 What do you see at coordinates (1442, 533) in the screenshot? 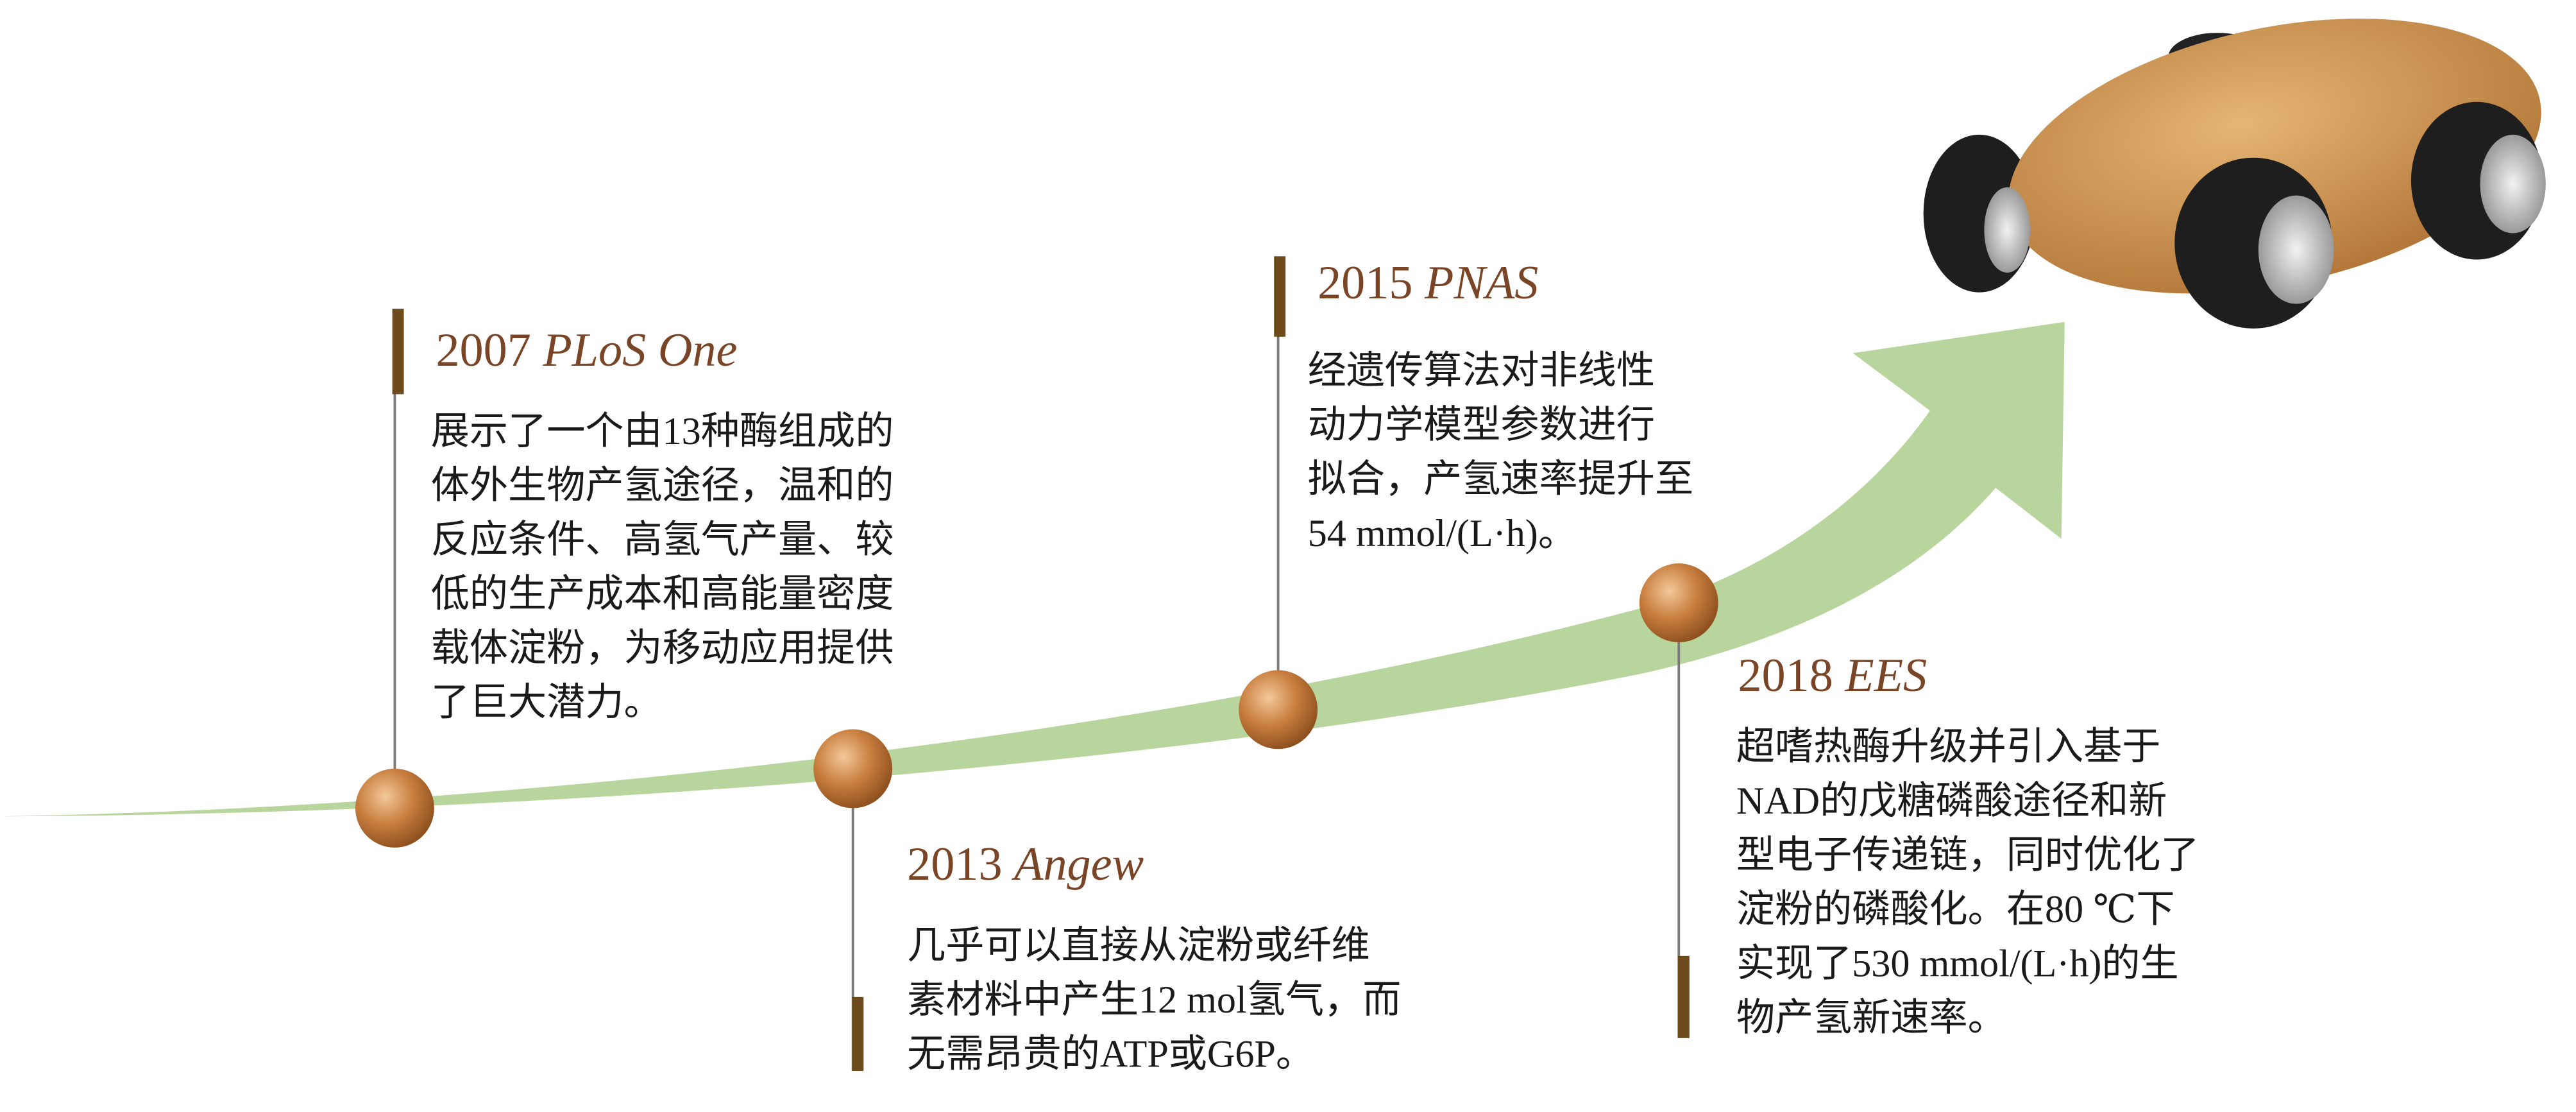
I see `event-description-line: 54 mmol/(L·h)。` at bounding box center [1442, 533].